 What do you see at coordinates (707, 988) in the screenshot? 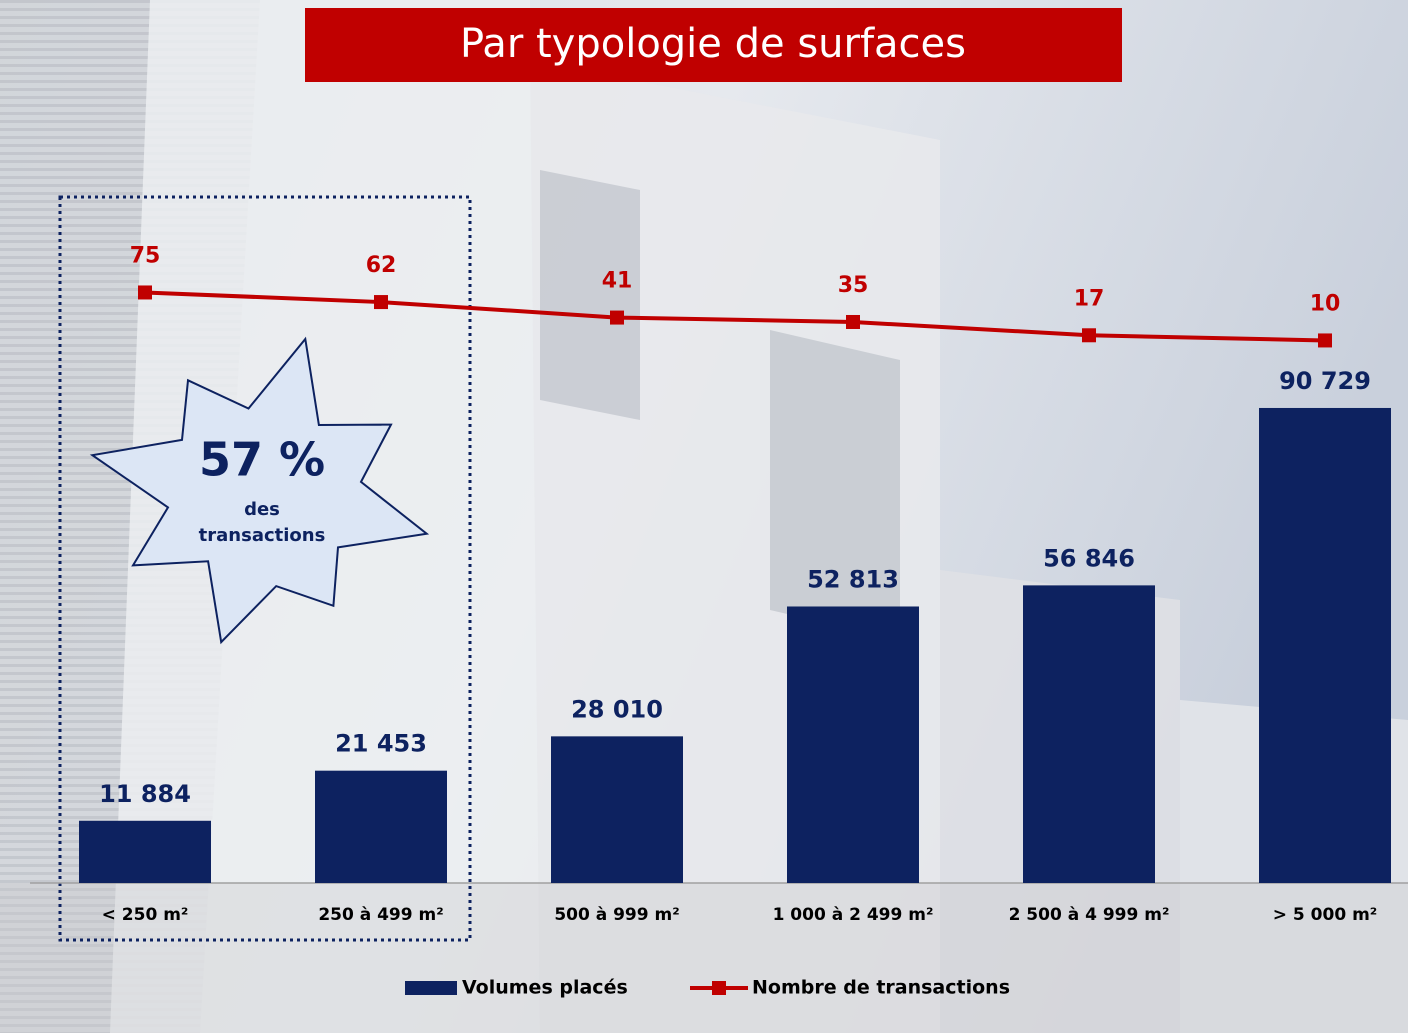
I see `legend: Volumes placés Nombre de transactions` at bounding box center [707, 988].